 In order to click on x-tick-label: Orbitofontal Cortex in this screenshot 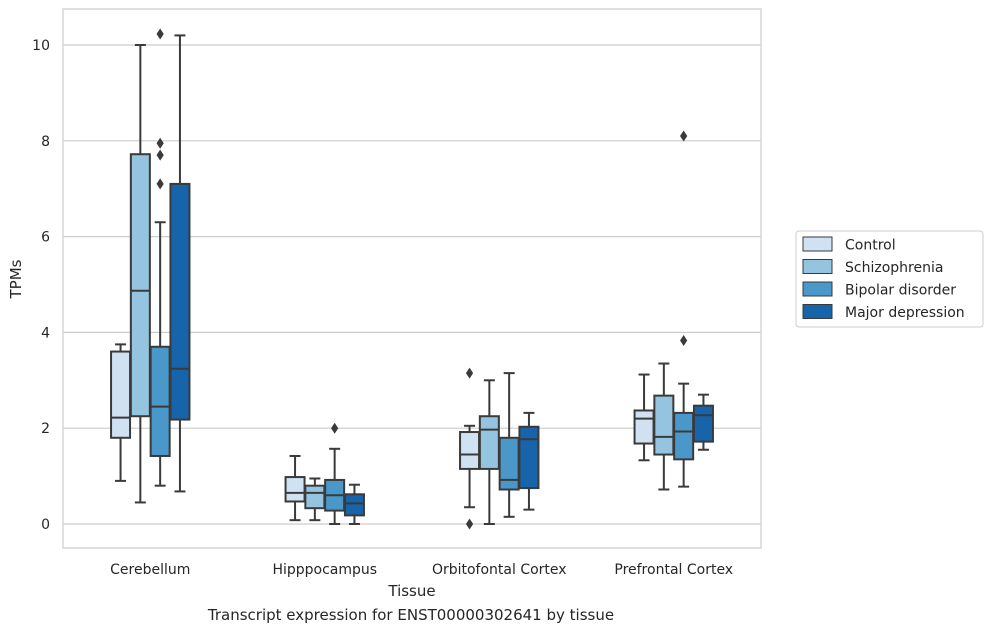, I will do `click(499, 570)`.